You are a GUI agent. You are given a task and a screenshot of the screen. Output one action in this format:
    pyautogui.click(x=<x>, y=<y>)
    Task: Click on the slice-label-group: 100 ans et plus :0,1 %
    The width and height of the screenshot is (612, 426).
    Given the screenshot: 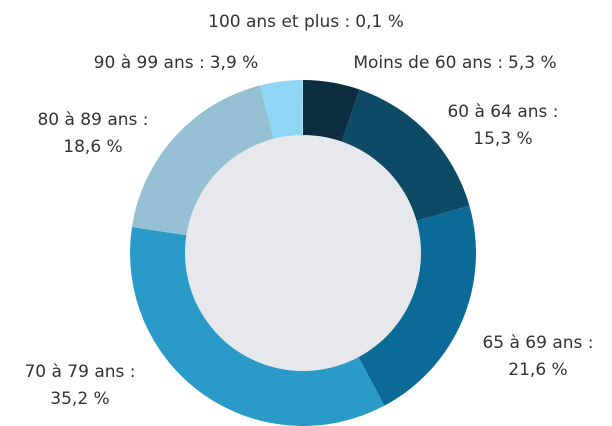 What is the action you would take?
    pyautogui.click(x=306, y=22)
    